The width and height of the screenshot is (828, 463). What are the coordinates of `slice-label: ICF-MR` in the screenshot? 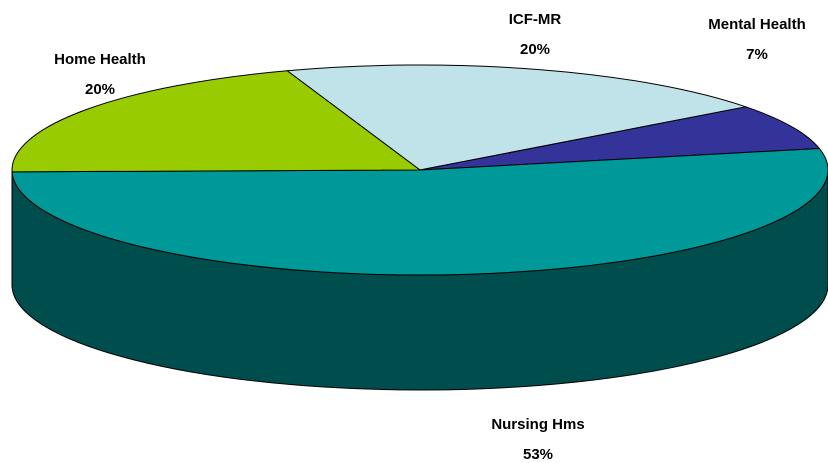 It's located at (535, 19).